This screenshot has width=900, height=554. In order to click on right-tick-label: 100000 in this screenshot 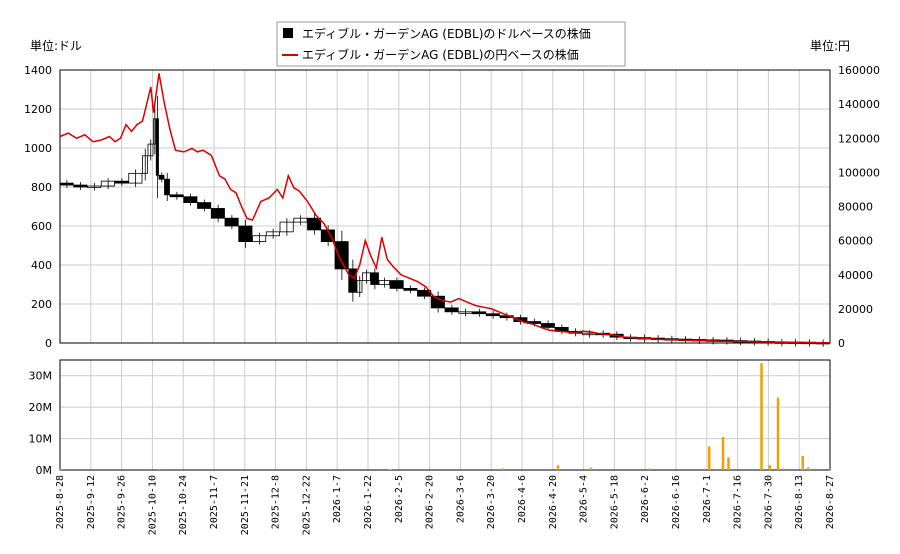, I will do `click(859, 172)`.